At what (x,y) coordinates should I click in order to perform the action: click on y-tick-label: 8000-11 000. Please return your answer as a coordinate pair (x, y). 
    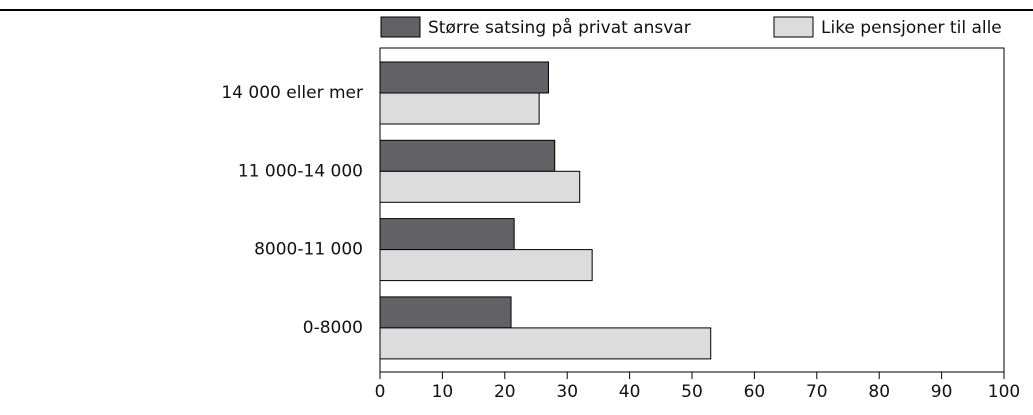
    Looking at the image, I should click on (308, 250).